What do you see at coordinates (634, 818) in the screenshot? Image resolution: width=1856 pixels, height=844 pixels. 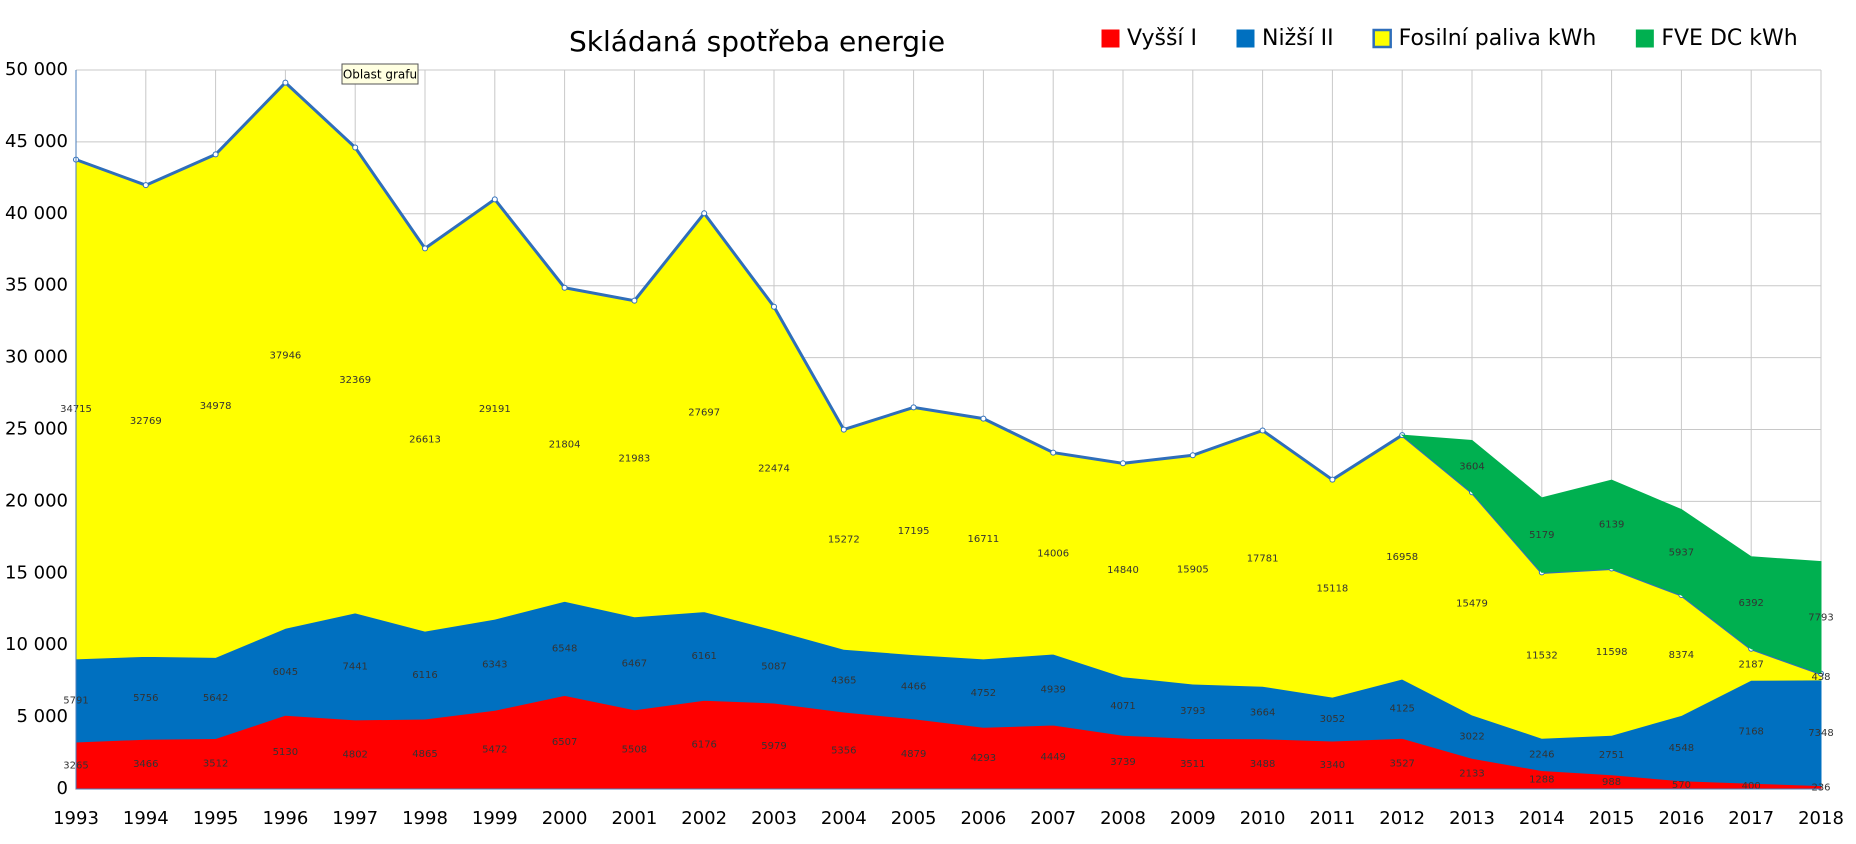 I see `x-tick-label: 2001` at bounding box center [634, 818].